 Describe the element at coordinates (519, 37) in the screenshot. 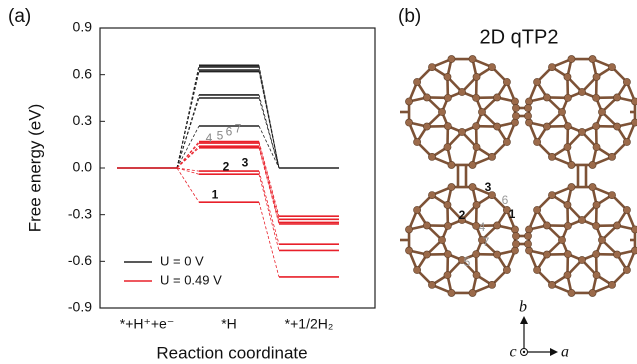

I see `structure-title: 2D qTP2` at that location.